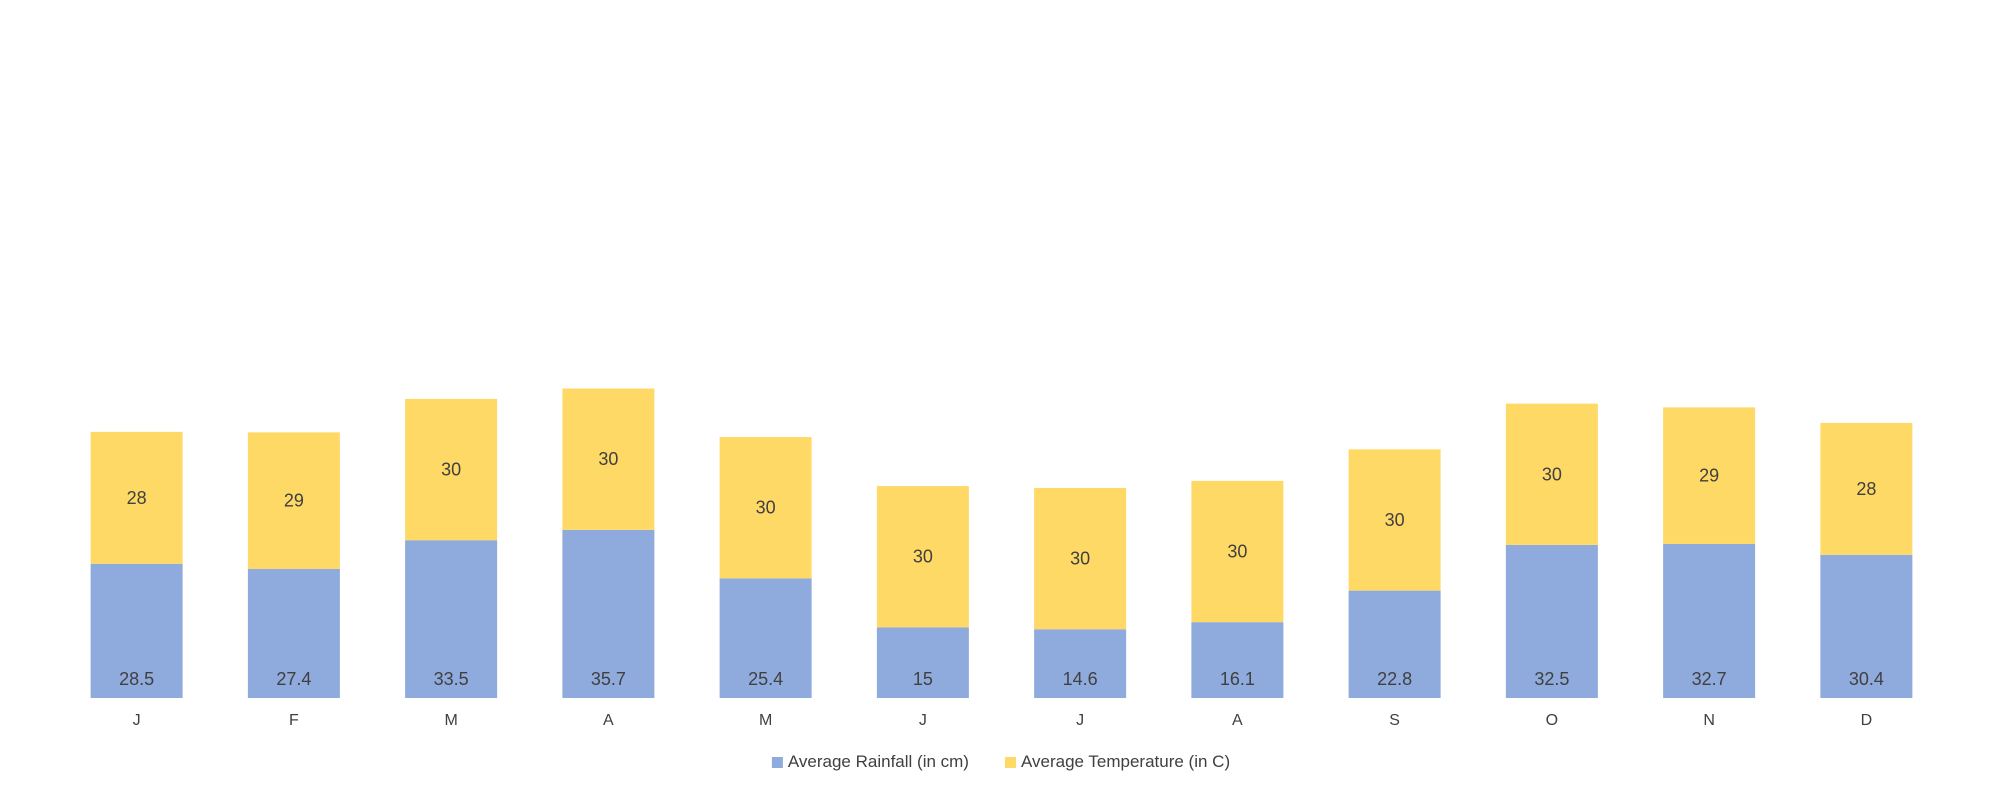  What do you see at coordinates (1394, 720) in the screenshot?
I see `x-tick-label: S` at bounding box center [1394, 720].